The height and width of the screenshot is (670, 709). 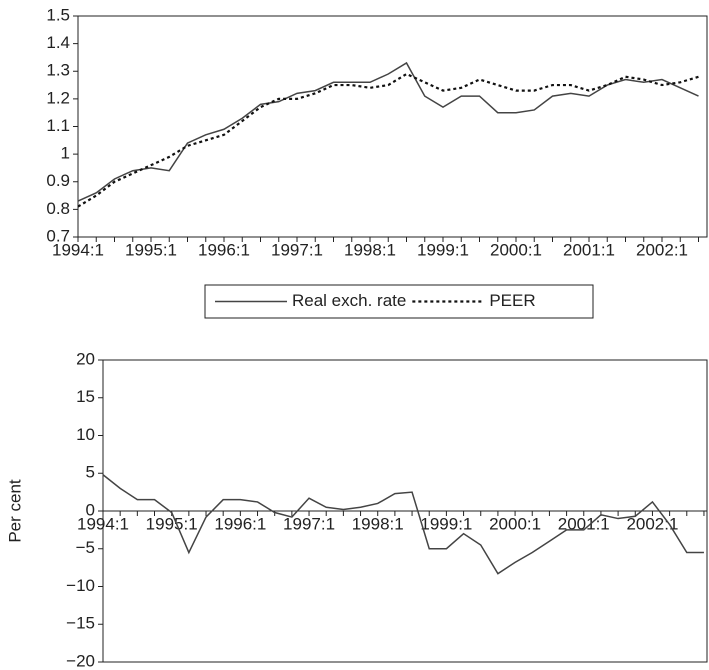 I want to click on y-tick-label: 1.1, so click(x=58, y=125).